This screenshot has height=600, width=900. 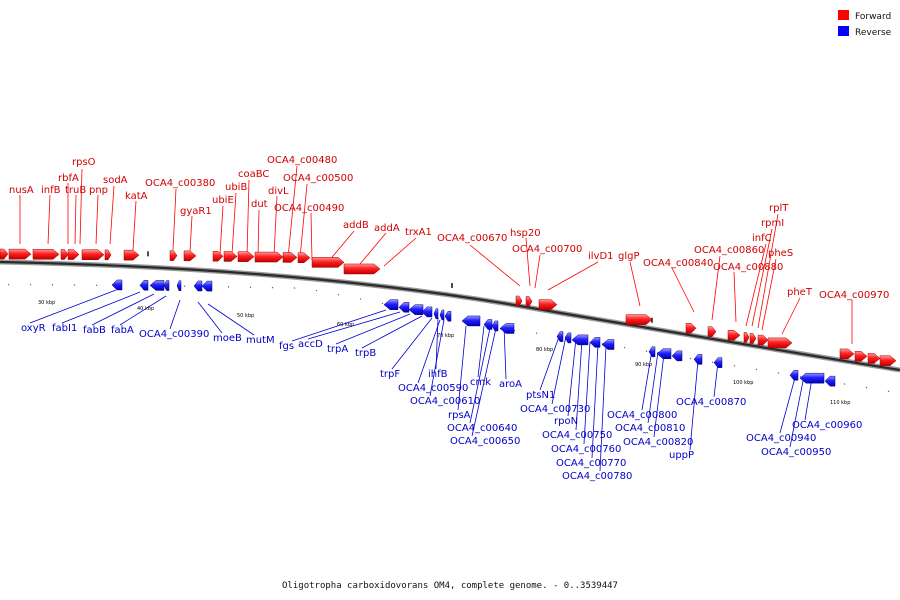 I want to click on gene-label: pheT, so click(x=800, y=292).